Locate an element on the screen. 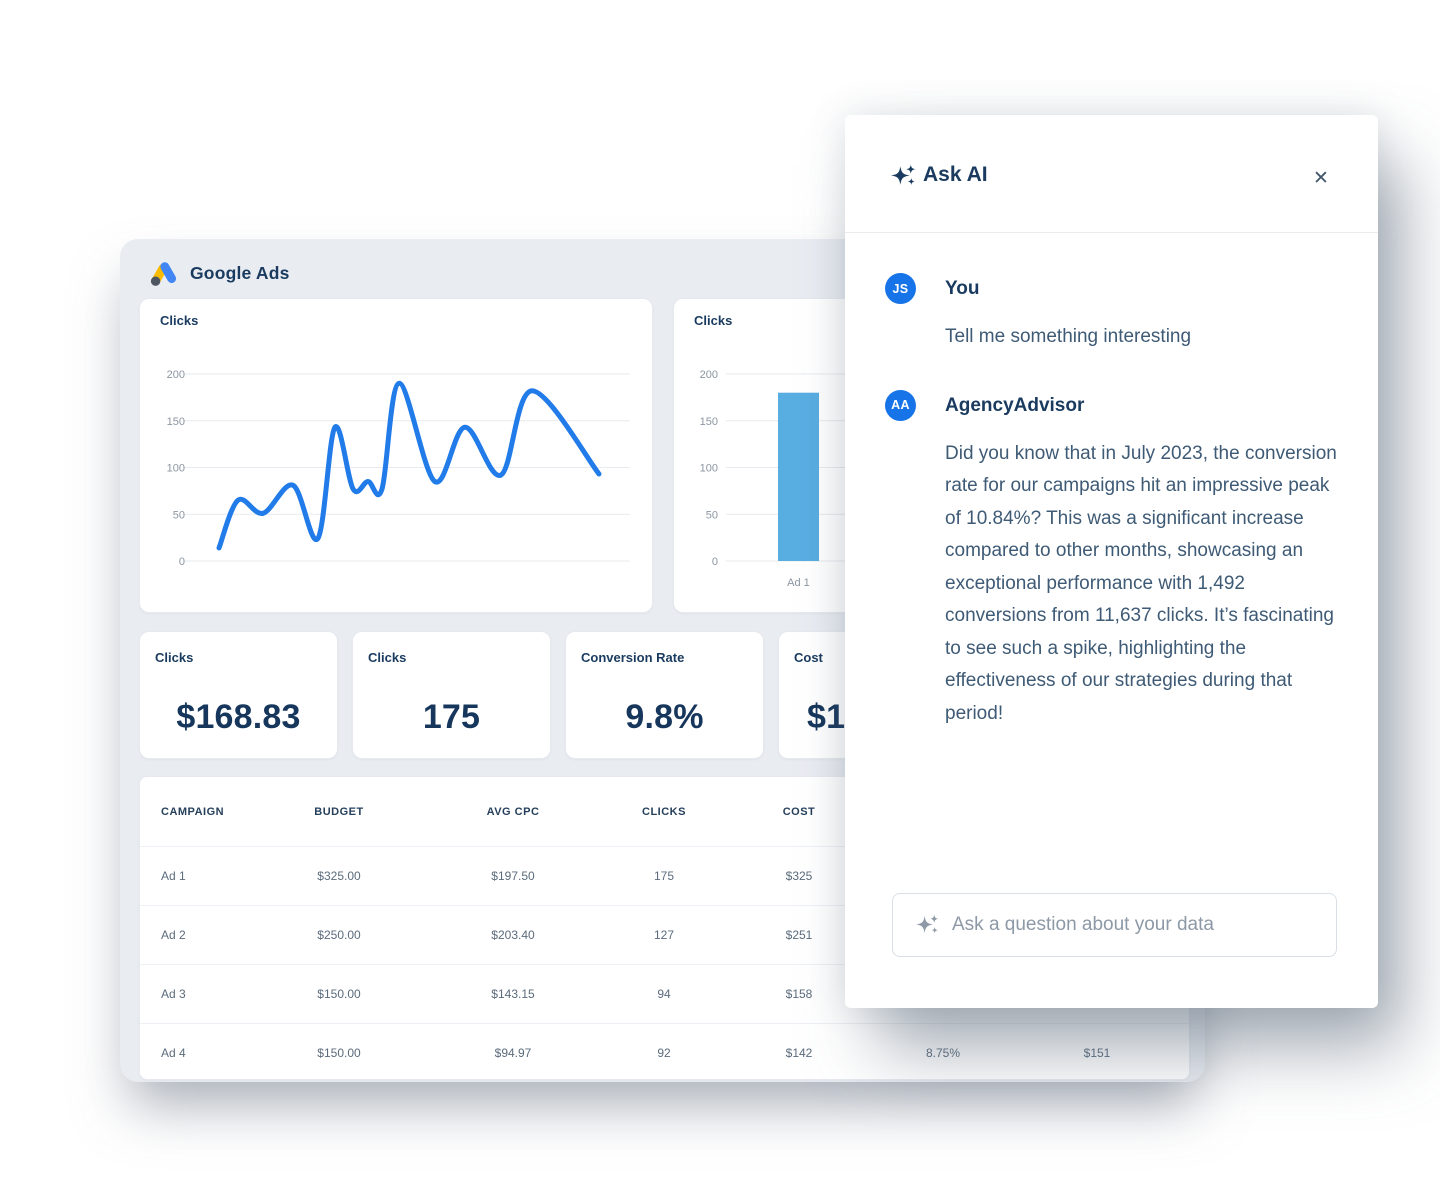 This screenshot has width=1440, height=1200. column-header: CLICKS is located at coordinates (664, 811).